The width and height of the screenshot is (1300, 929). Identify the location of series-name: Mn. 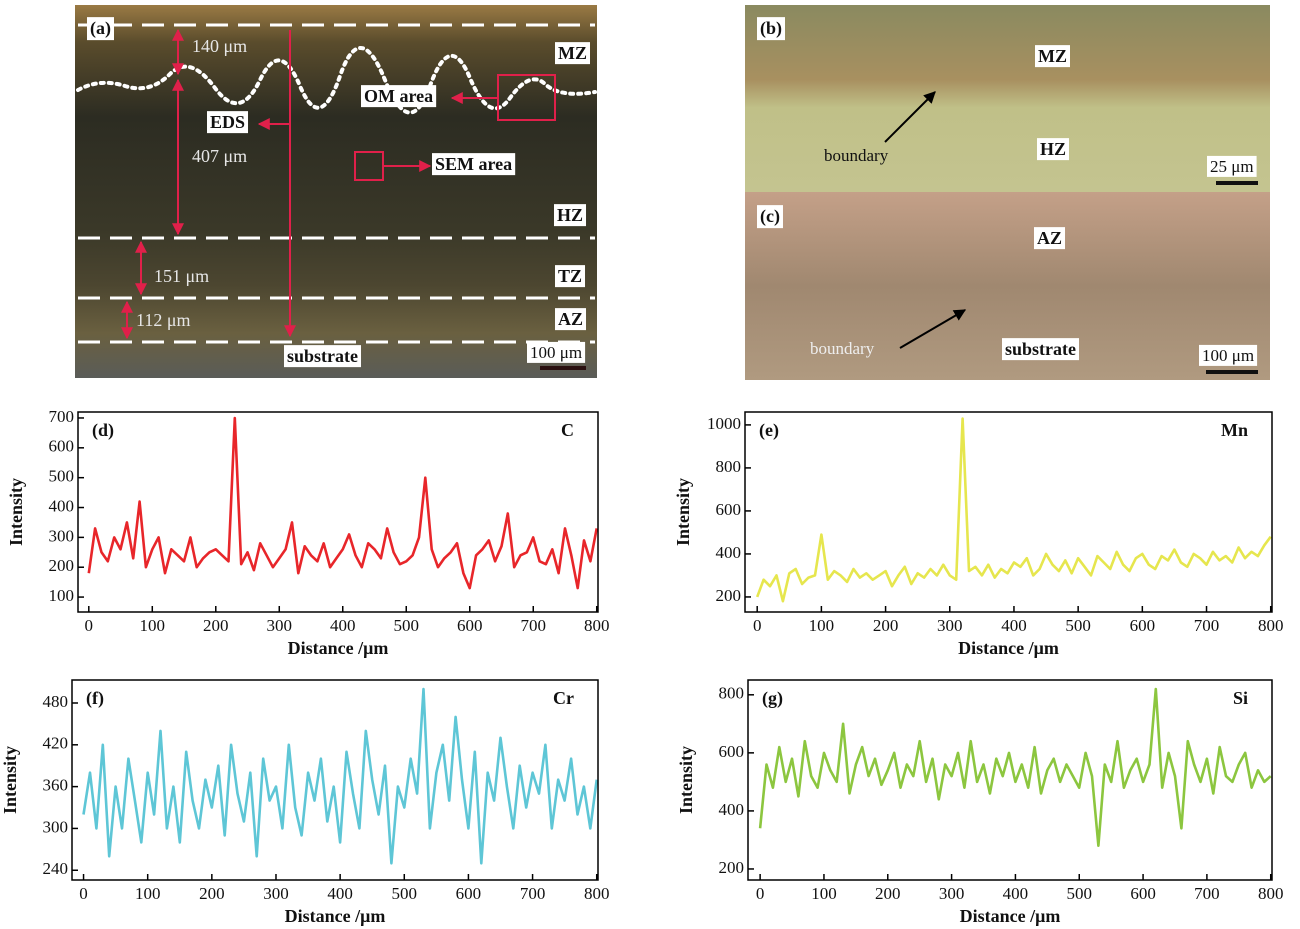
(1234, 430).